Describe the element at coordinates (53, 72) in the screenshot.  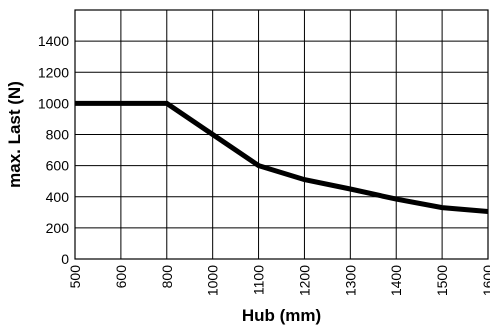
I see `y-tick-label: 1200` at that location.